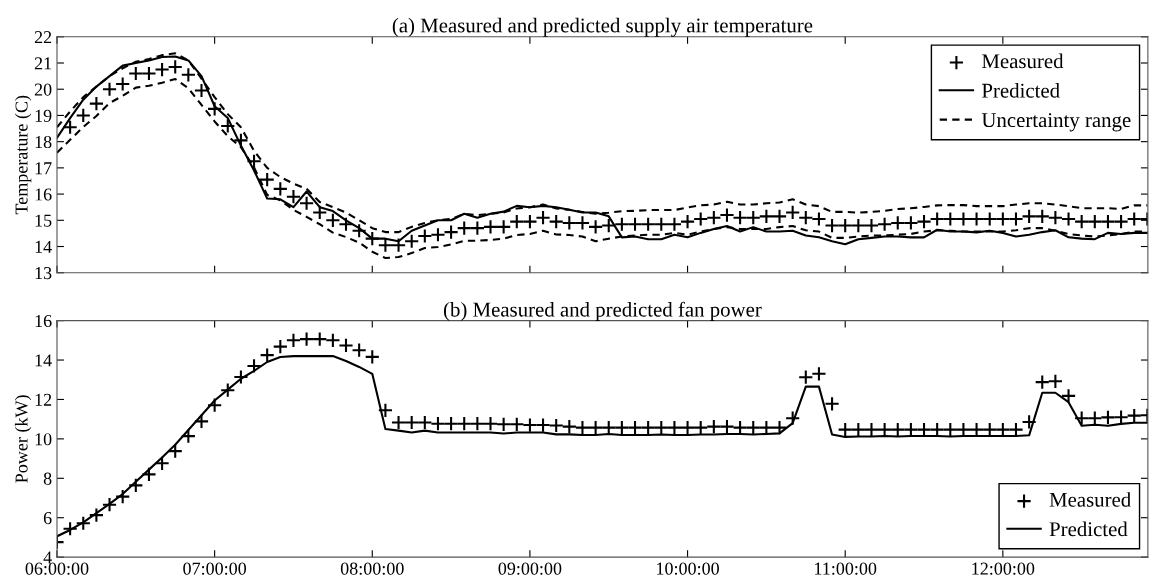  Describe the element at coordinates (372, 568) in the screenshot. I see `x-tick-label: 08:00:00` at that location.